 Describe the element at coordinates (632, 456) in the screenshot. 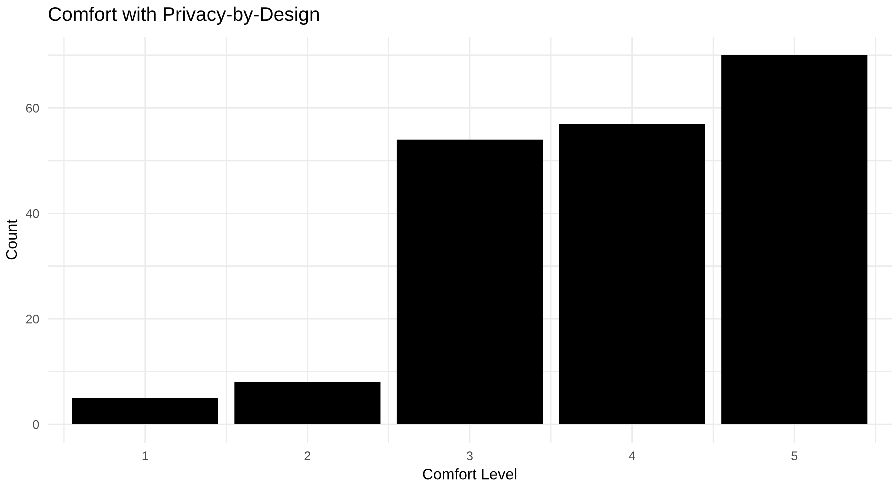

I see `x-tick-label: 4` at that location.